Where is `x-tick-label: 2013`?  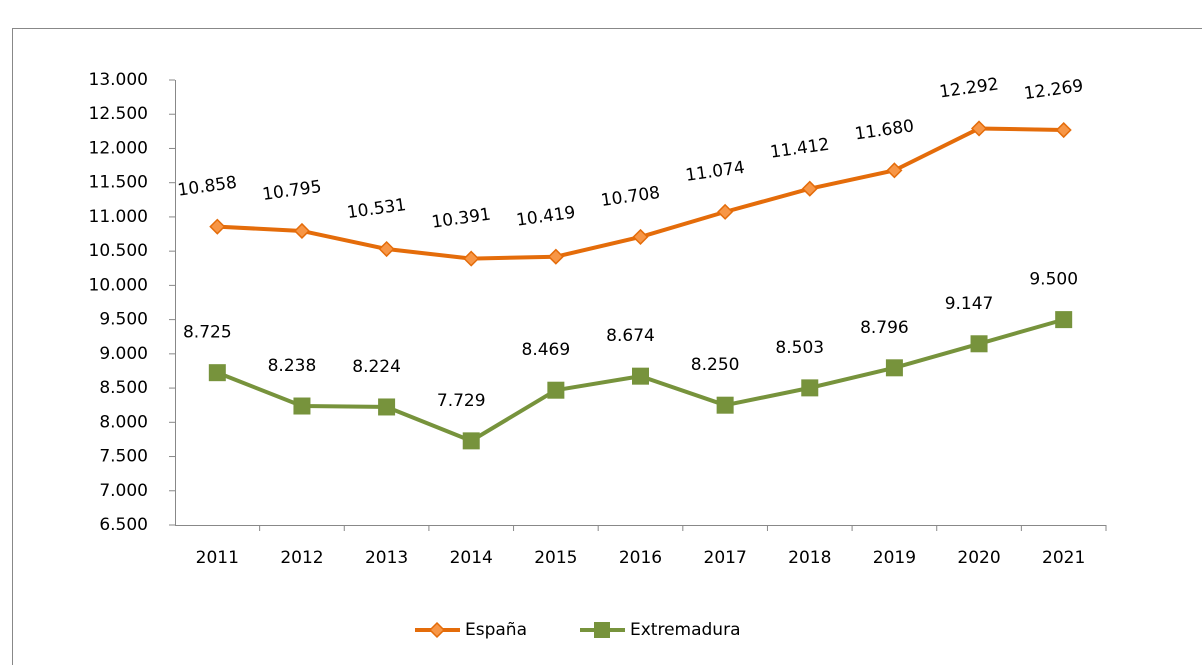 x-tick-label: 2013 is located at coordinates (386, 558).